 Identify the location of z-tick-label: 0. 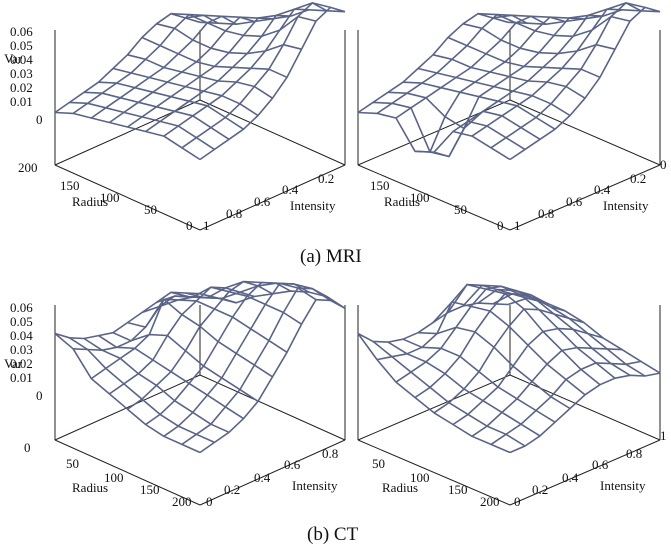
(39, 395).